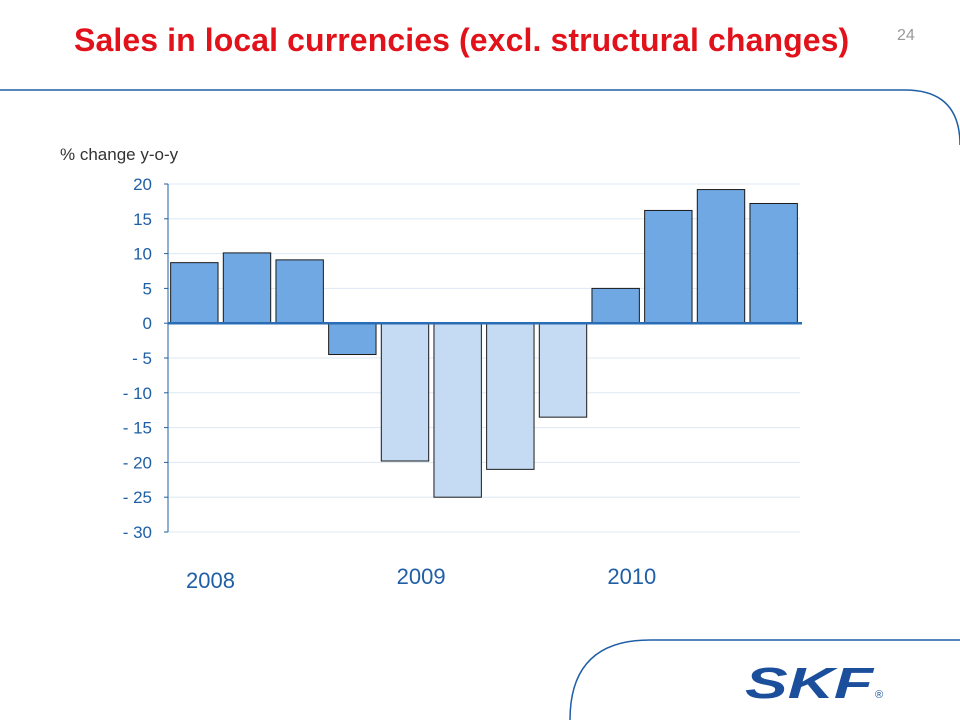 The height and width of the screenshot is (720, 960). Describe the element at coordinates (810, 684) in the screenshot. I see `skf-logo-text: SKF` at that location.